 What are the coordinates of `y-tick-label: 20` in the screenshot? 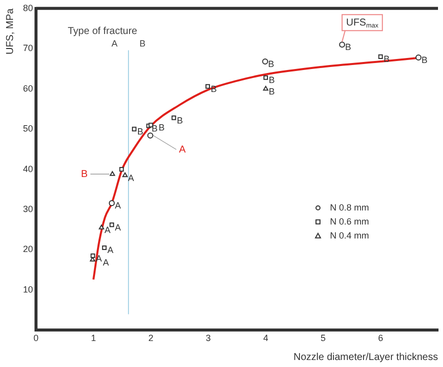 It's located at (28, 249).